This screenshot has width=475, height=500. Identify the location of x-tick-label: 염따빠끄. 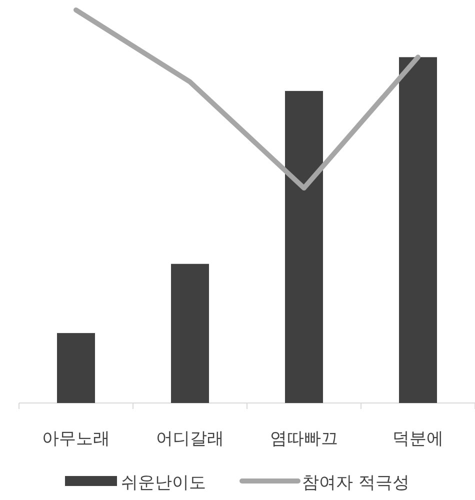
(304, 439).